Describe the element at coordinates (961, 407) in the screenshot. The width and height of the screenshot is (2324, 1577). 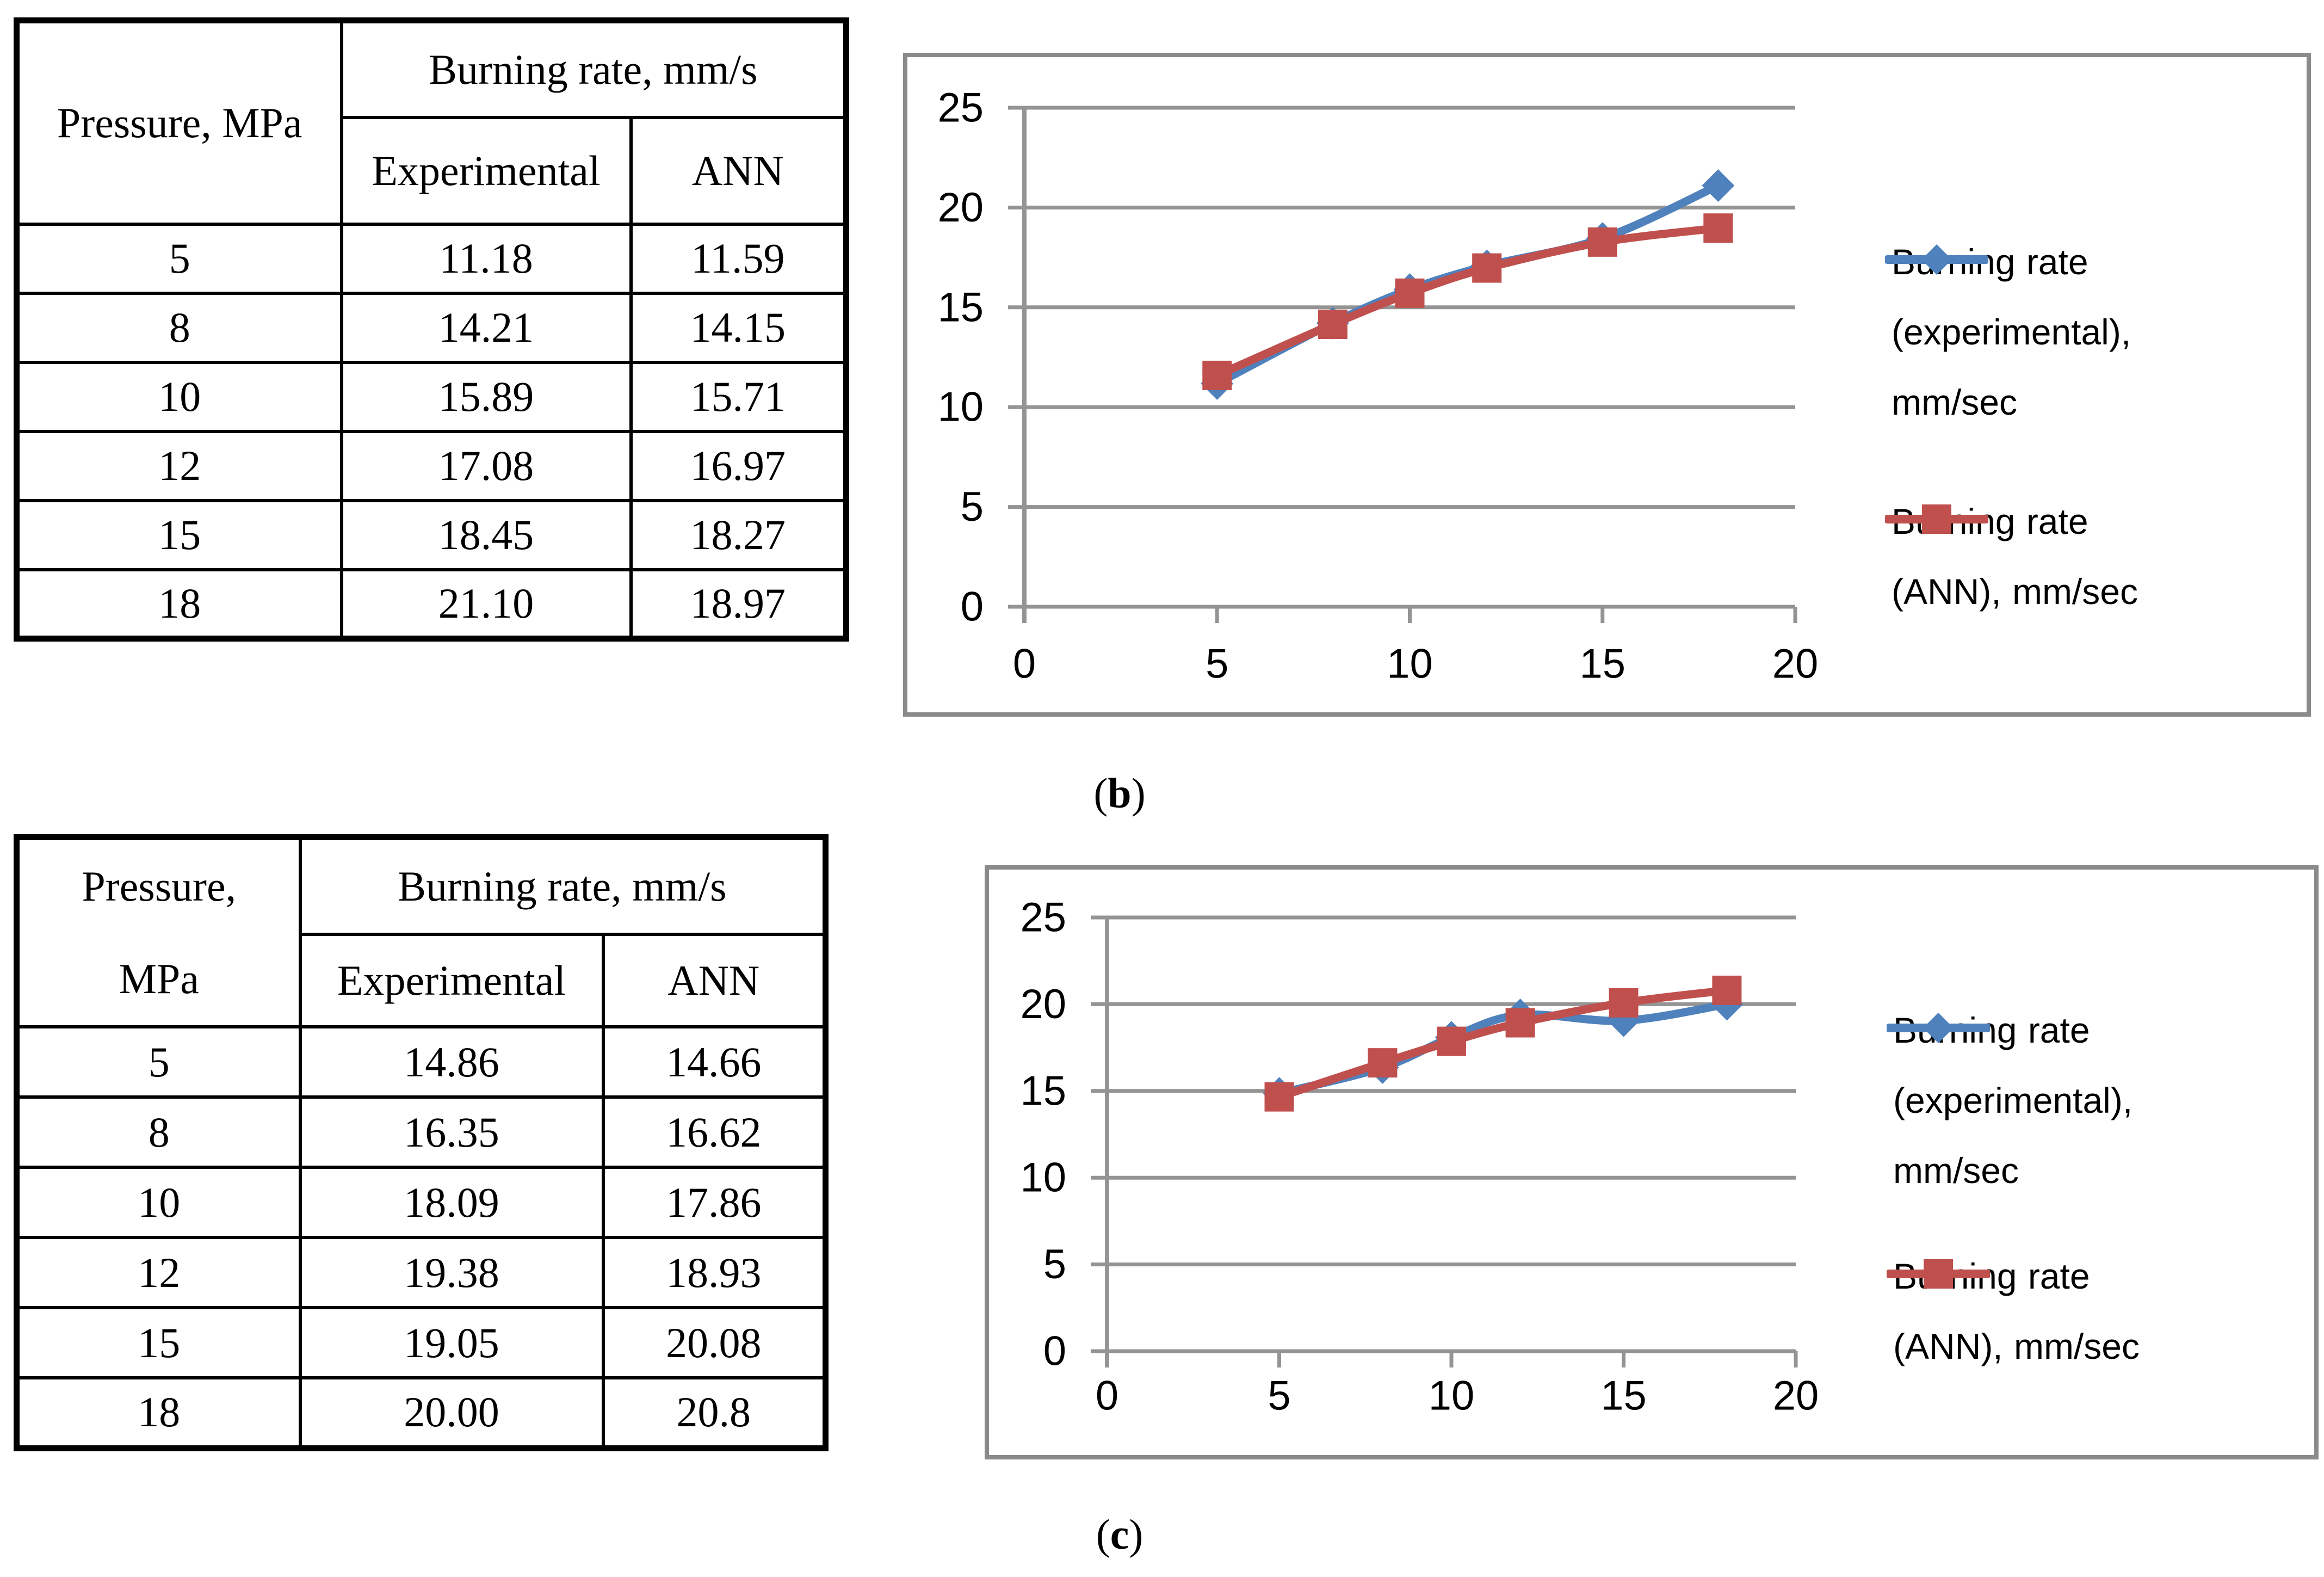
I see `y-tick-label: 10` at that location.